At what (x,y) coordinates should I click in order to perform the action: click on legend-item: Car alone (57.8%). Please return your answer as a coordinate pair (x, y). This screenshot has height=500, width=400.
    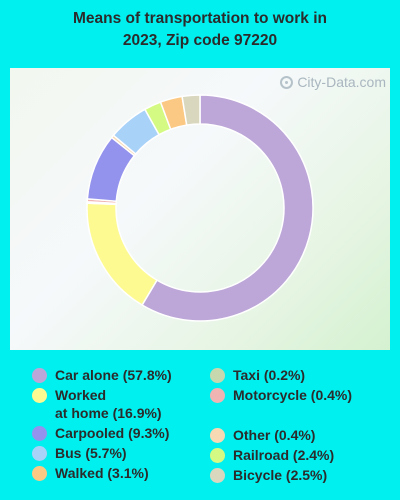
    Looking at the image, I should click on (117, 375).